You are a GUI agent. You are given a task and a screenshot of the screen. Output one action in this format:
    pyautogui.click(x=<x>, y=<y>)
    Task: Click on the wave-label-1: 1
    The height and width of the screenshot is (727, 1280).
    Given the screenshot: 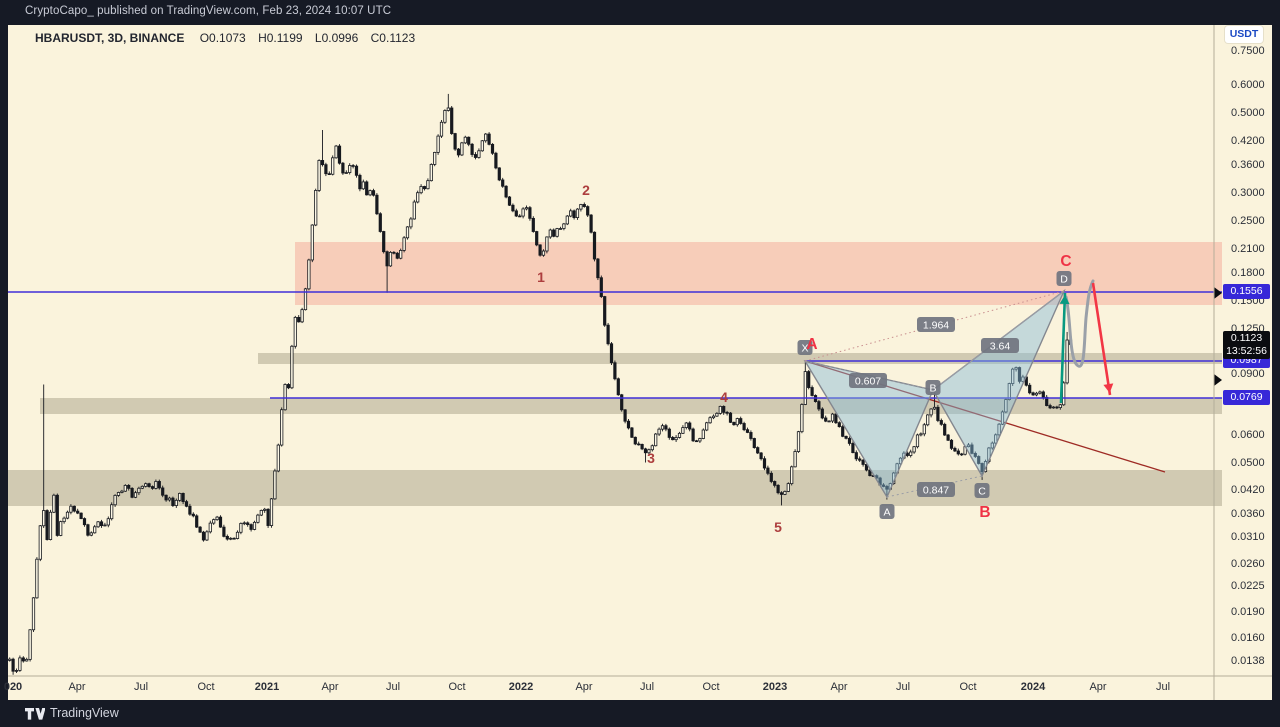 What is the action you would take?
    pyautogui.click(x=541, y=277)
    